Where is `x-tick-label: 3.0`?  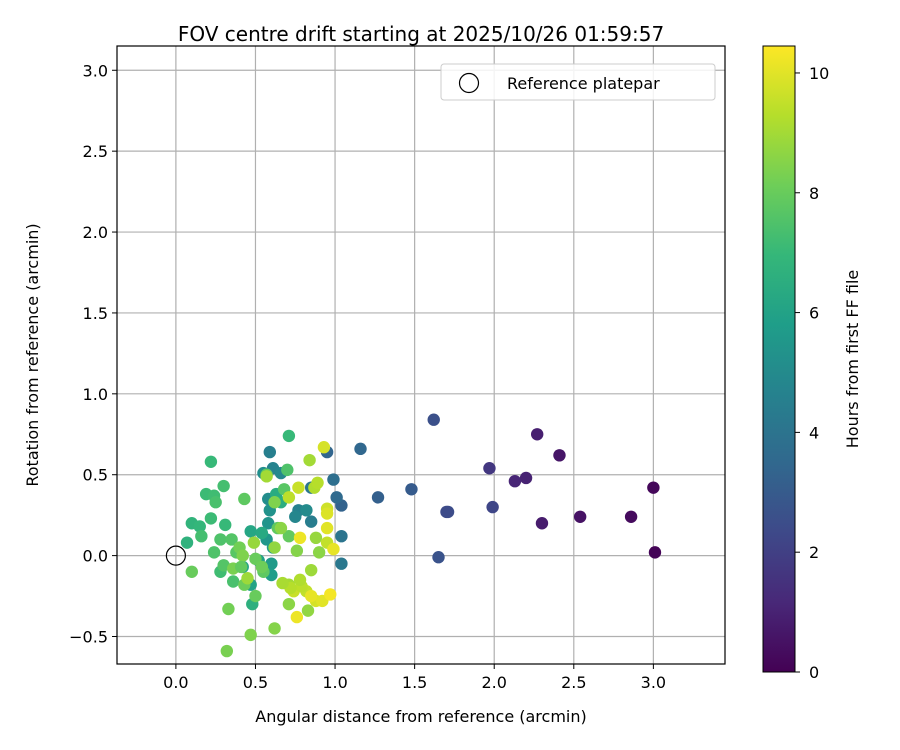 x-tick-label: 3.0 is located at coordinates (653, 682).